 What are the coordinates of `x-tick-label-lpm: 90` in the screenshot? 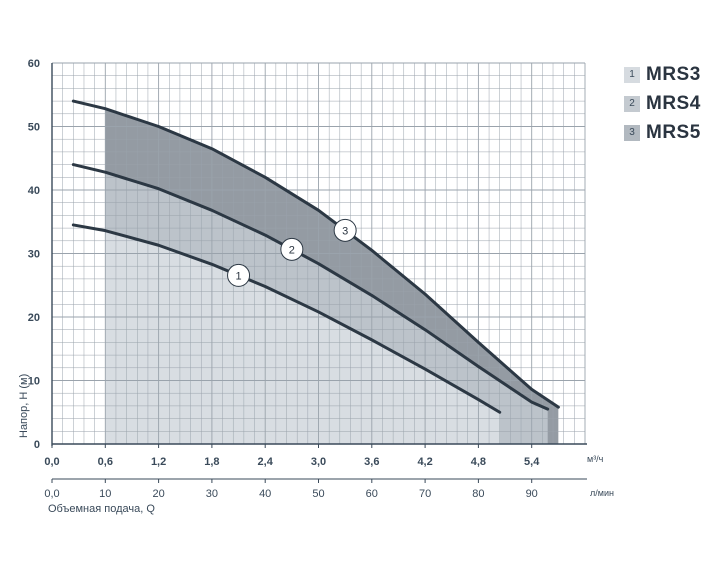 It's located at (532, 494).